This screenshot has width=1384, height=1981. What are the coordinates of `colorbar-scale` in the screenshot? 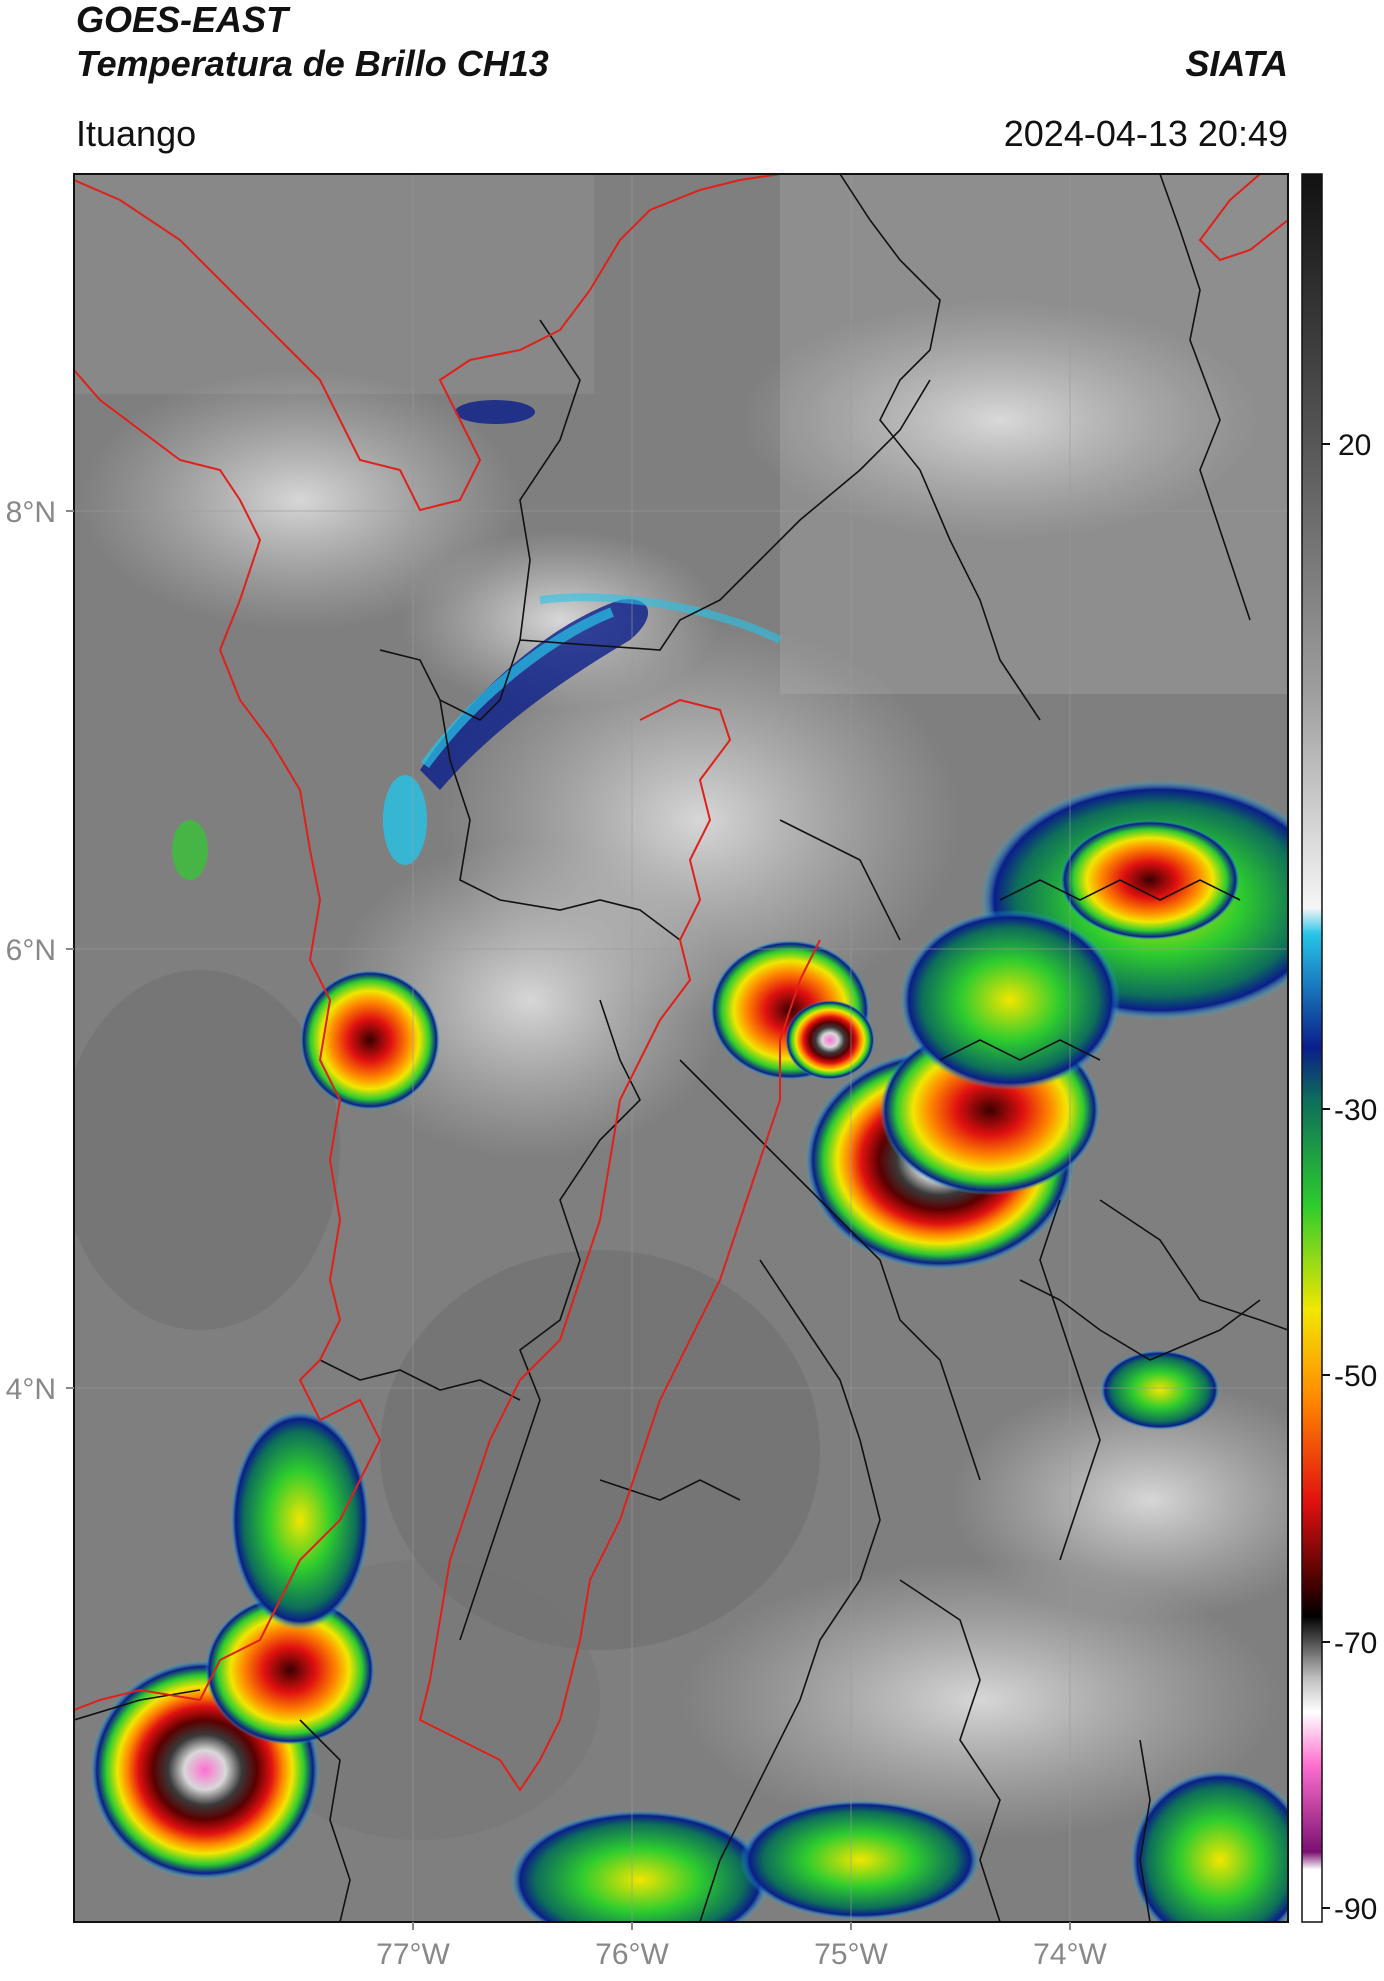 It's located at (1312, 1048).